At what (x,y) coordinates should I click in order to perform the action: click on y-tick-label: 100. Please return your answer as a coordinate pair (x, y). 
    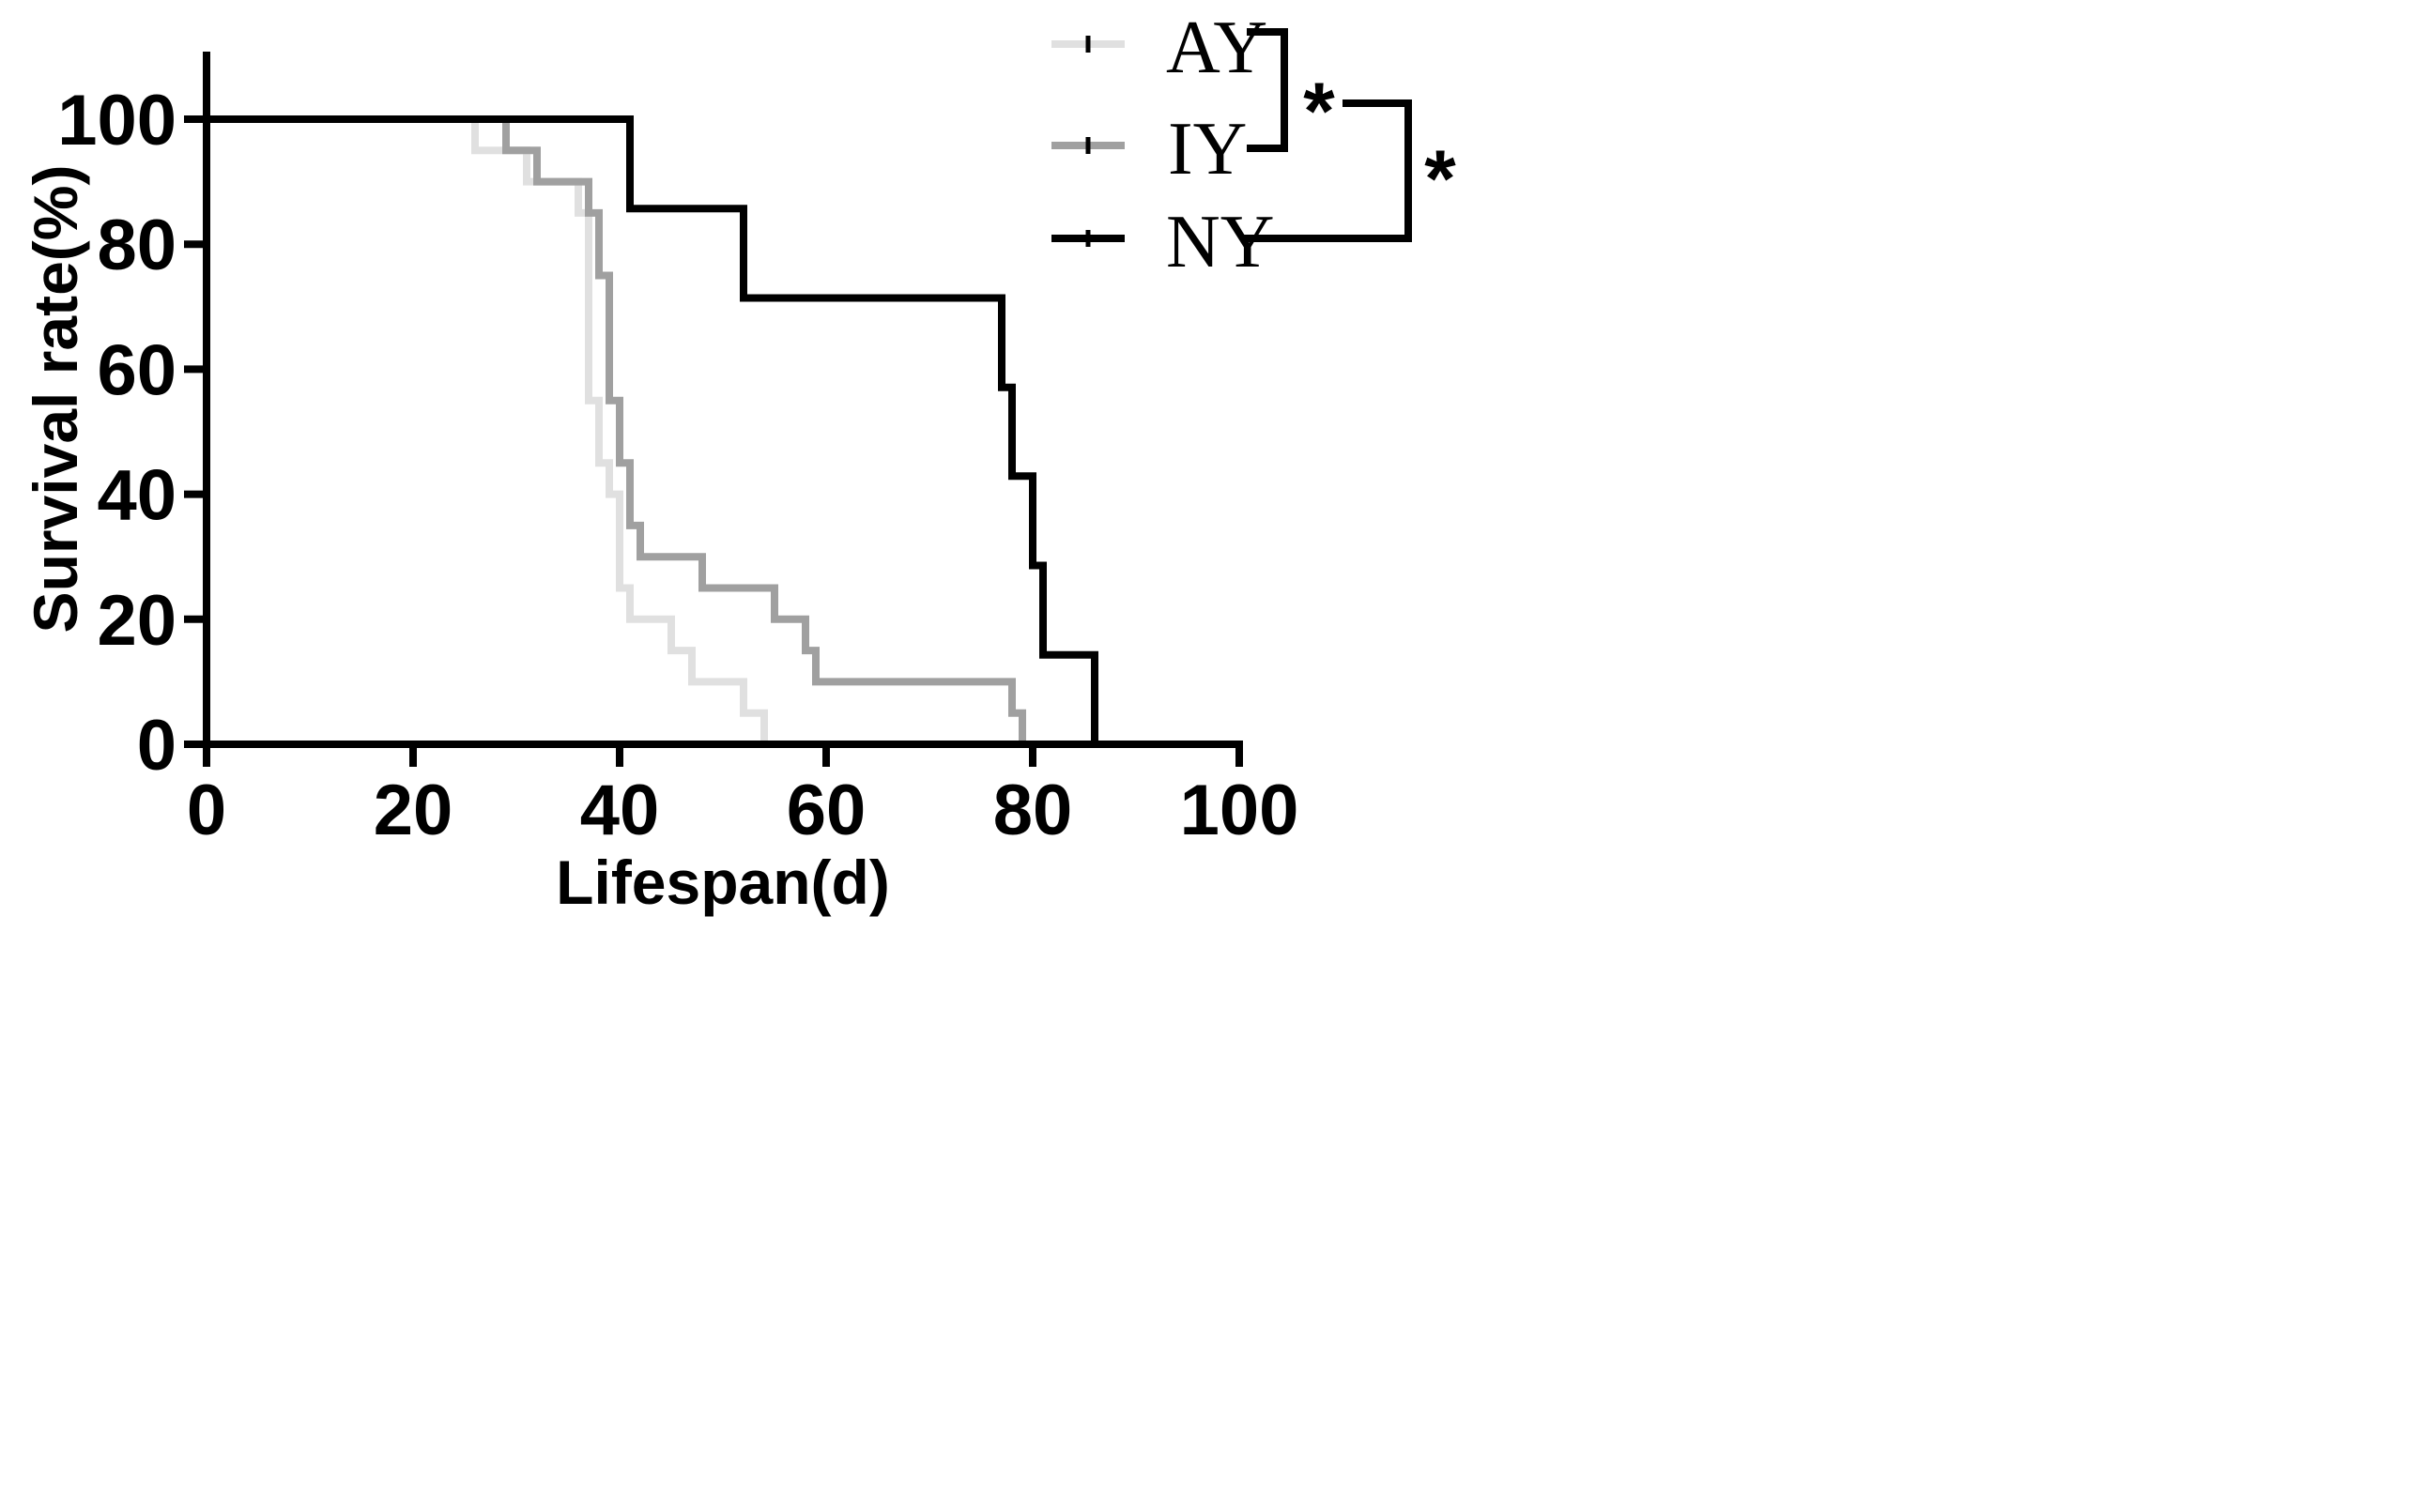
    Looking at the image, I should click on (116, 121).